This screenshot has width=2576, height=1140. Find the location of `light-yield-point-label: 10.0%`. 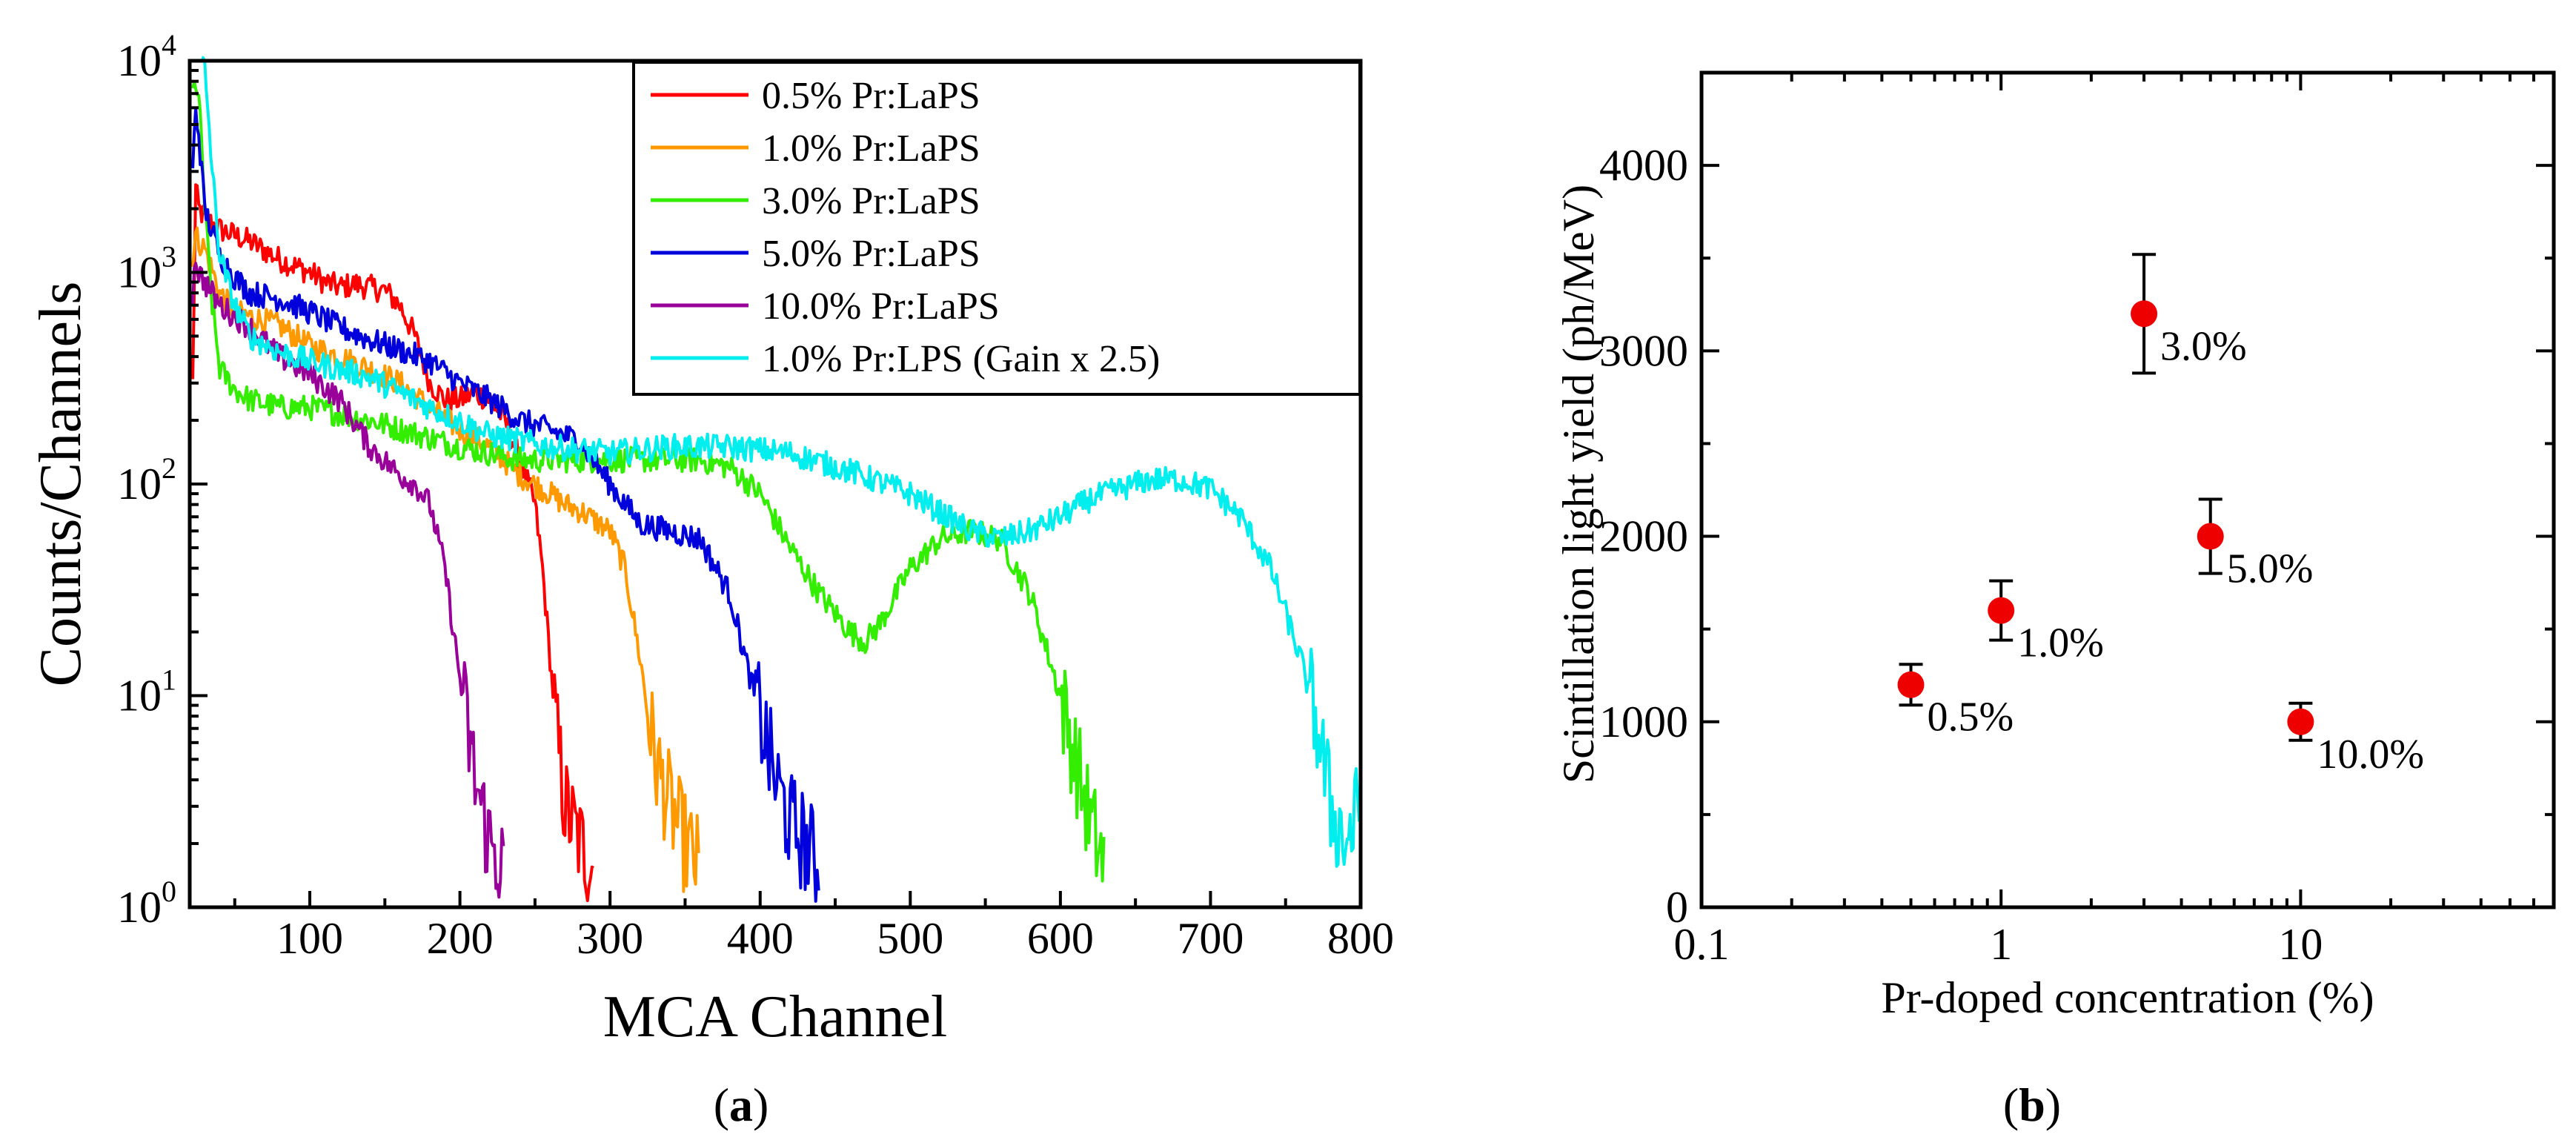

light-yield-point-label: 10.0% is located at coordinates (2370, 755).